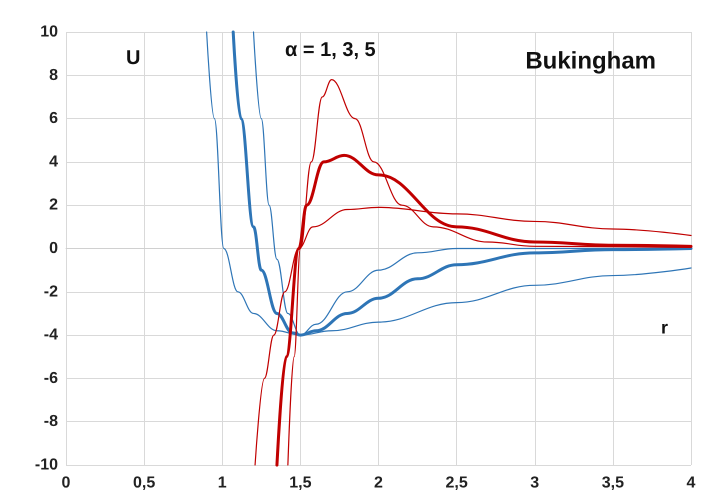 This screenshot has width=721, height=491. What do you see at coordinates (66, 482) in the screenshot?
I see `x-tick-label: 0` at bounding box center [66, 482].